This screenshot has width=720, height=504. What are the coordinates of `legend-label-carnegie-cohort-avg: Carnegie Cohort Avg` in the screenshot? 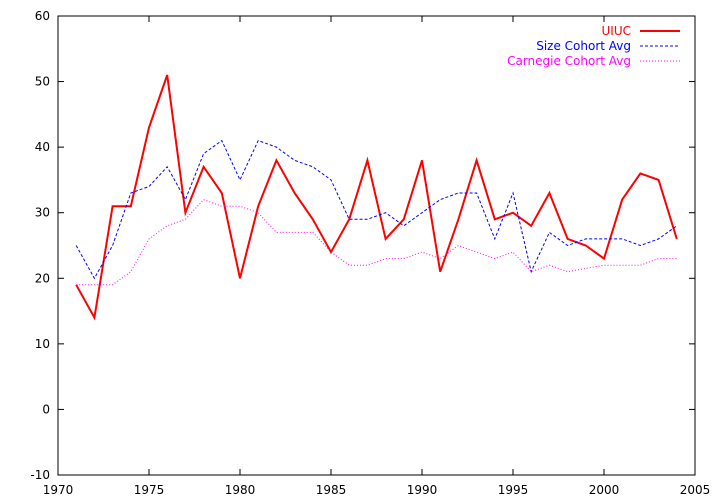 It's located at (569, 61).